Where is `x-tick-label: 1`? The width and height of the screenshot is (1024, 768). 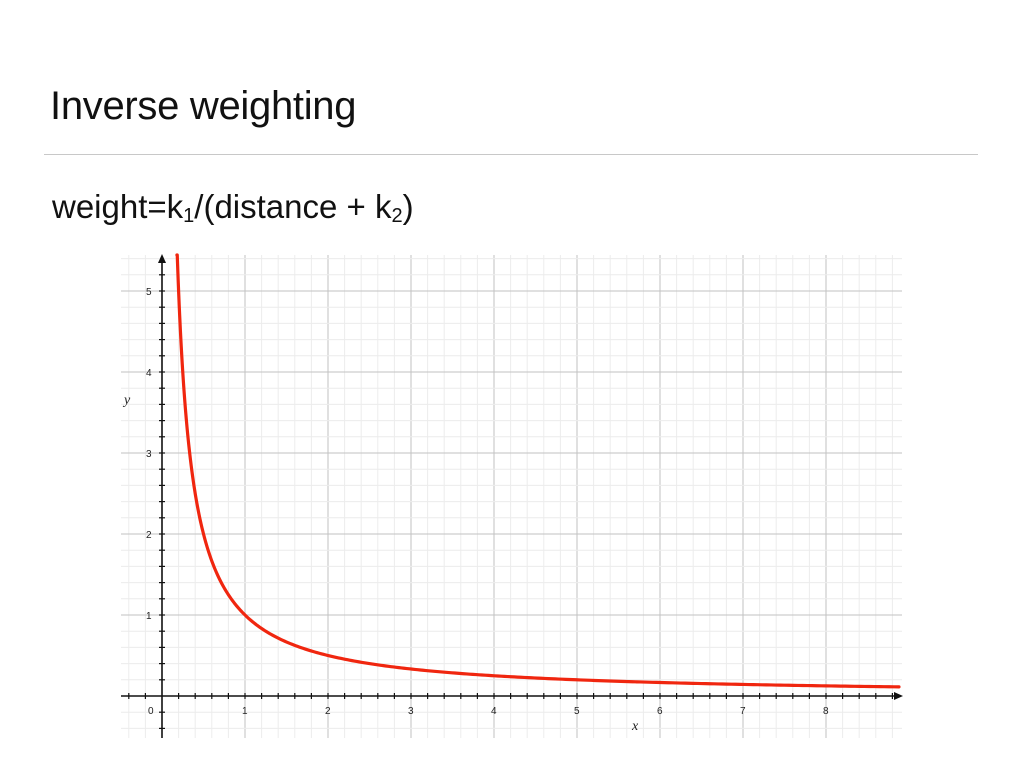 x-tick-label: 1 is located at coordinates (245, 711).